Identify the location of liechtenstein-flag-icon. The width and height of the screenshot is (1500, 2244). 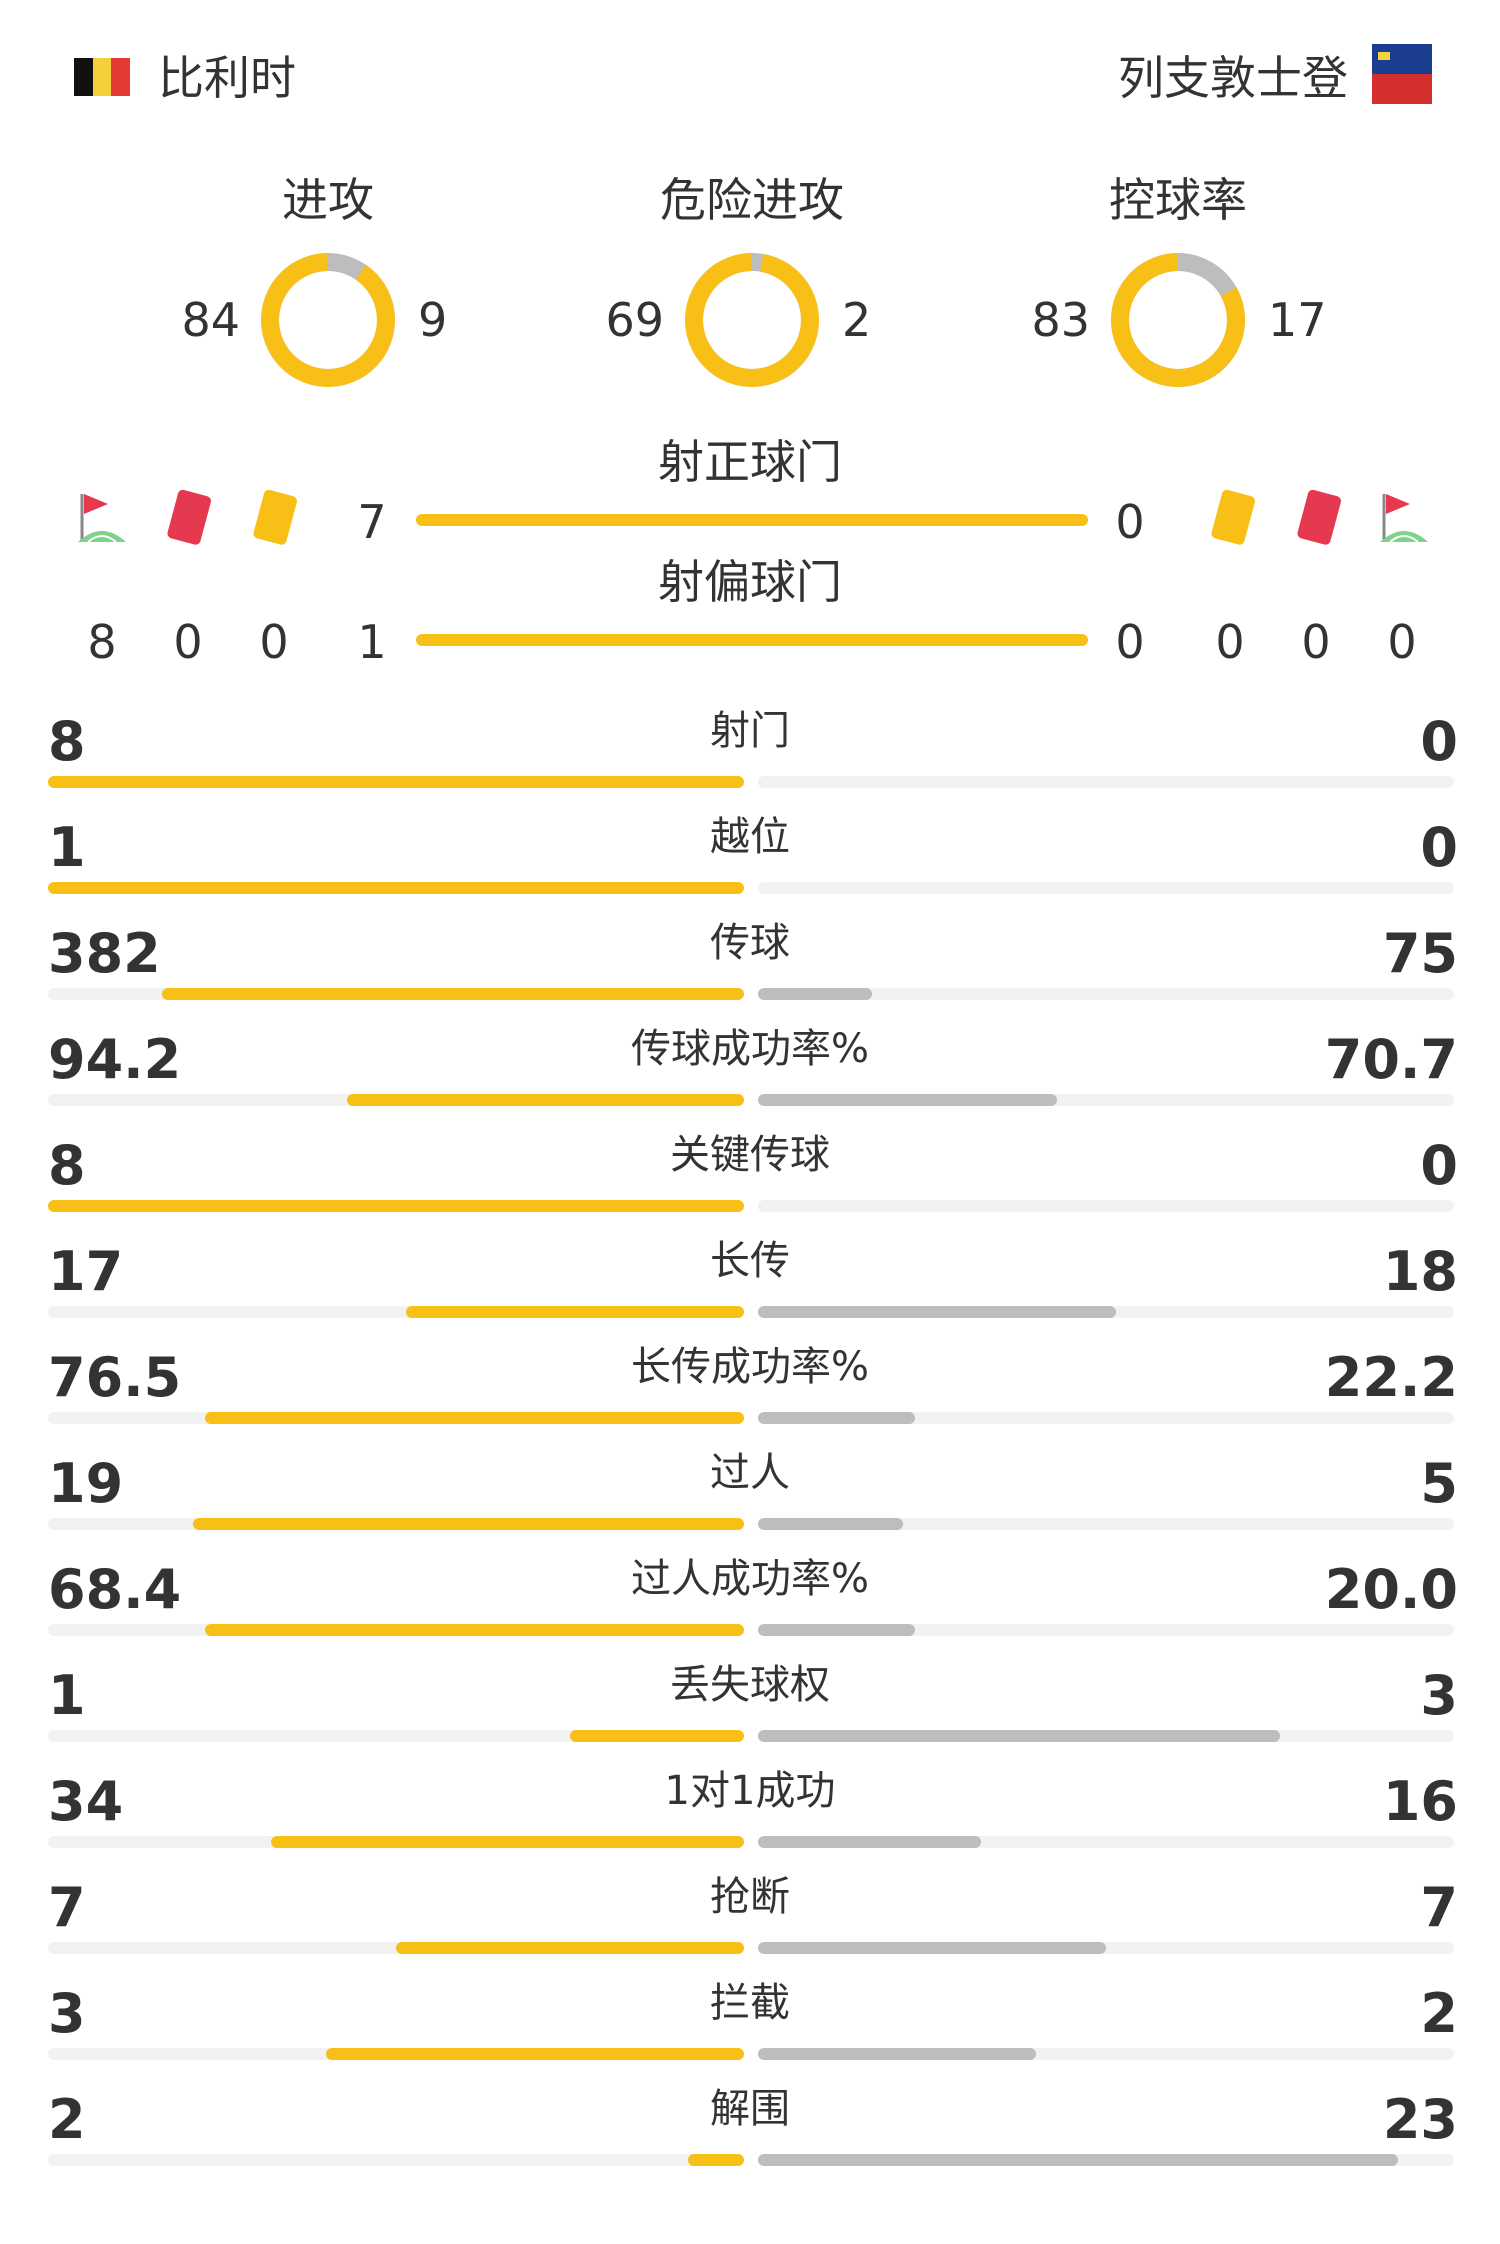
(1402, 74).